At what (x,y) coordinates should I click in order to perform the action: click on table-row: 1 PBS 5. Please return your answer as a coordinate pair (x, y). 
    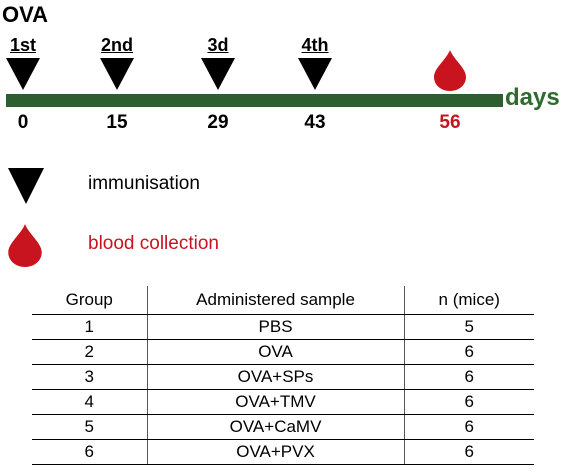
    Looking at the image, I should click on (283, 327).